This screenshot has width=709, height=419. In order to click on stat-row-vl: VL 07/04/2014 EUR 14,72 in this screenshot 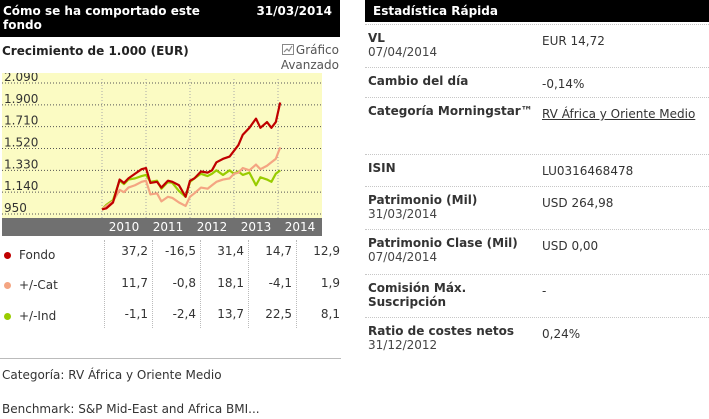, I will do `click(537, 45)`.